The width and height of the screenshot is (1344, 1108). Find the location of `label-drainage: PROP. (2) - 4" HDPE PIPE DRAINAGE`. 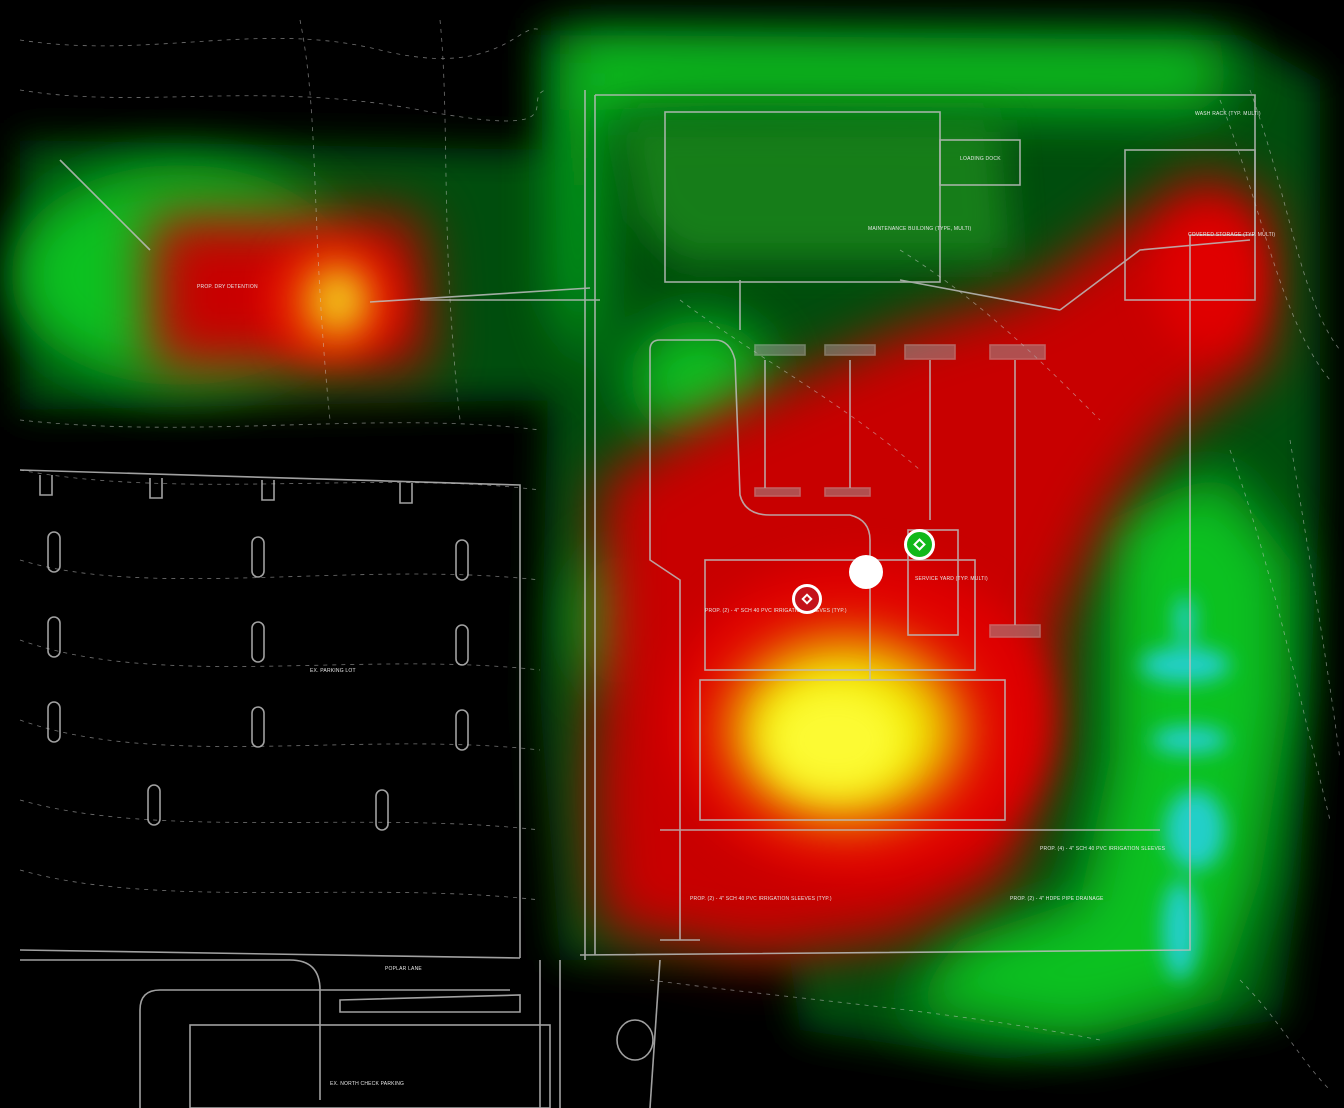

label-drainage: PROP. (2) - 4" HDPE PIPE DRAINAGE is located at coordinates (1057, 899).